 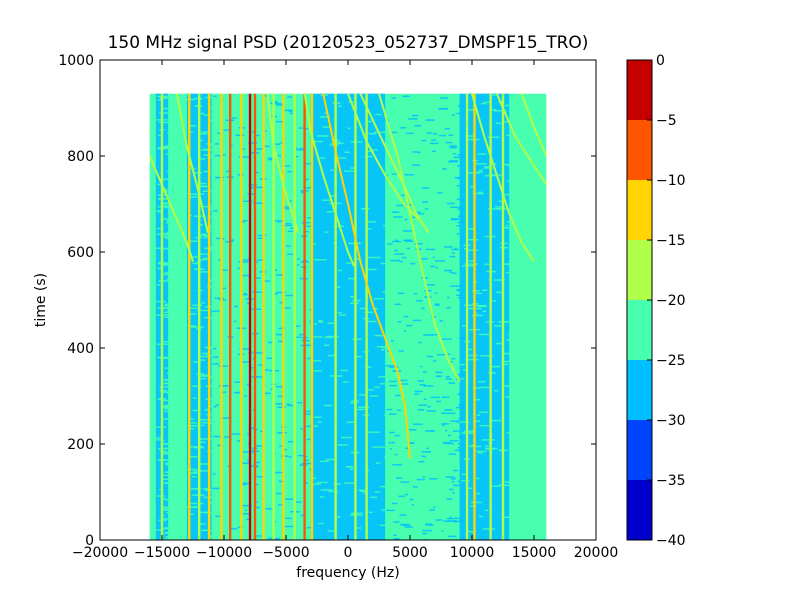 What do you see at coordinates (639, 90) in the screenshot?
I see `colorbar-segment` at bounding box center [639, 90].